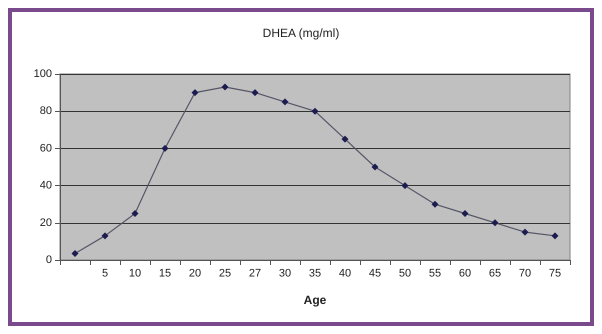 The image size is (602, 334). What do you see at coordinates (46, 111) in the screenshot?
I see `y-tick-label: 80` at bounding box center [46, 111].